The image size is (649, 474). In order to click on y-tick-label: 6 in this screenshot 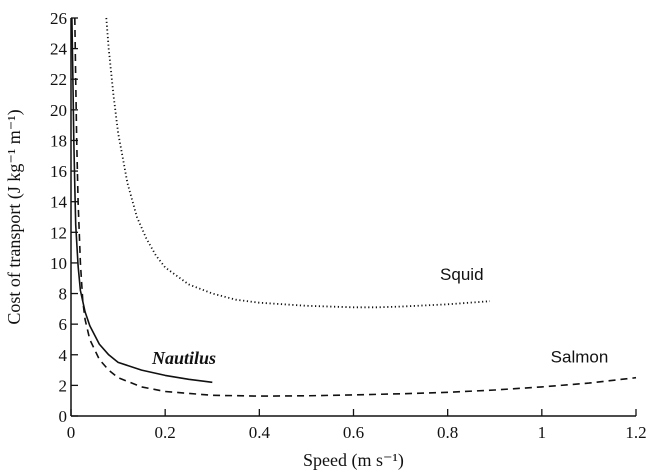, I will do `click(63, 324)`.